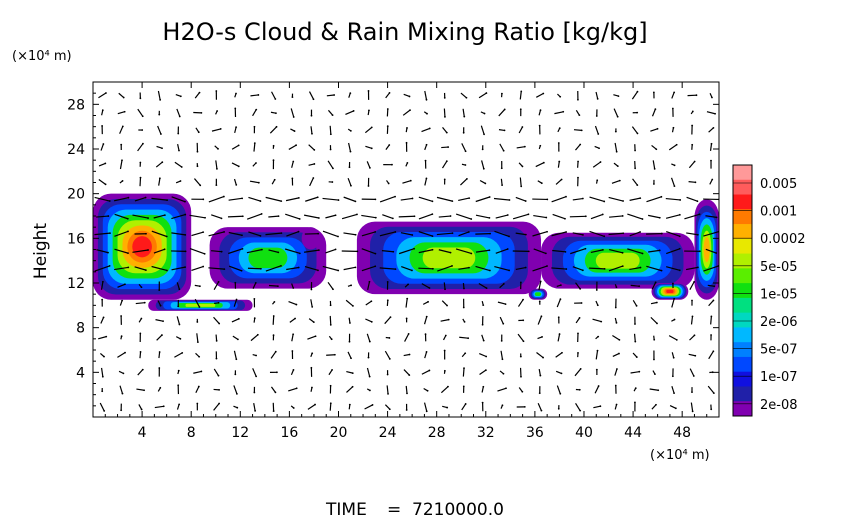  What do you see at coordinates (76, 105) in the screenshot?
I see `y-tick-label: 28` at bounding box center [76, 105].